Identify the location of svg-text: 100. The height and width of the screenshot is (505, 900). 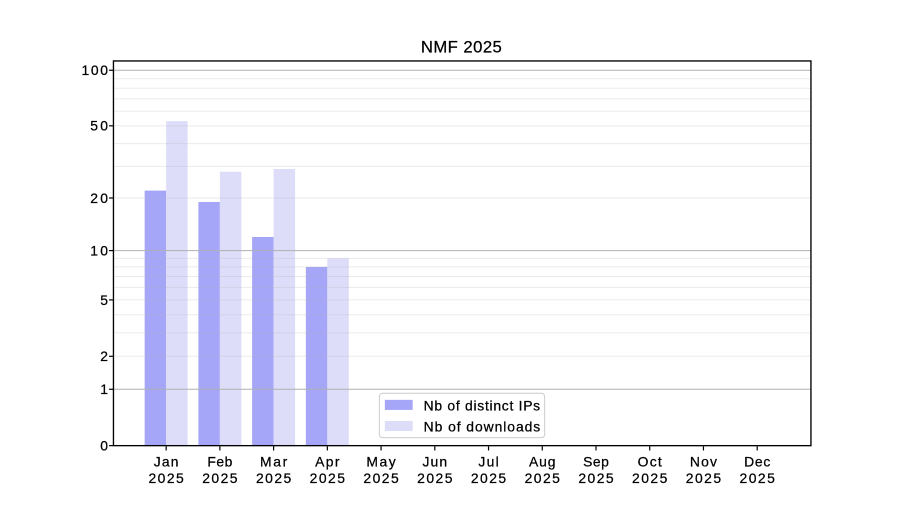
(94, 70).